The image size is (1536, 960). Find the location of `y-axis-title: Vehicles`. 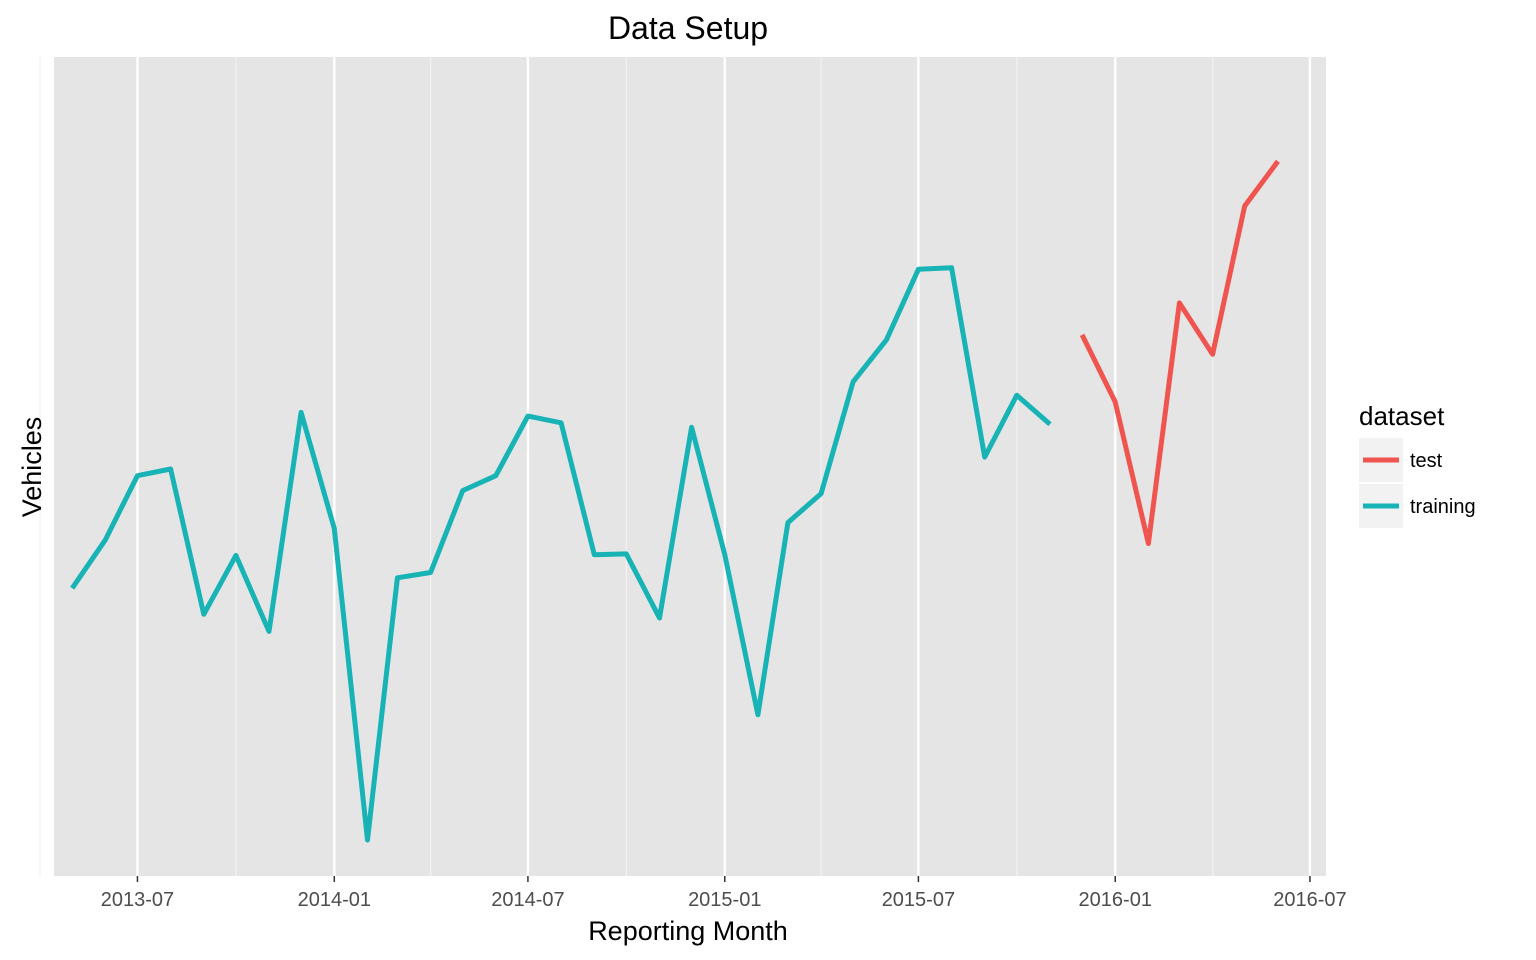

y-axis-title: Vehicles is located at coordinates (32, 467).